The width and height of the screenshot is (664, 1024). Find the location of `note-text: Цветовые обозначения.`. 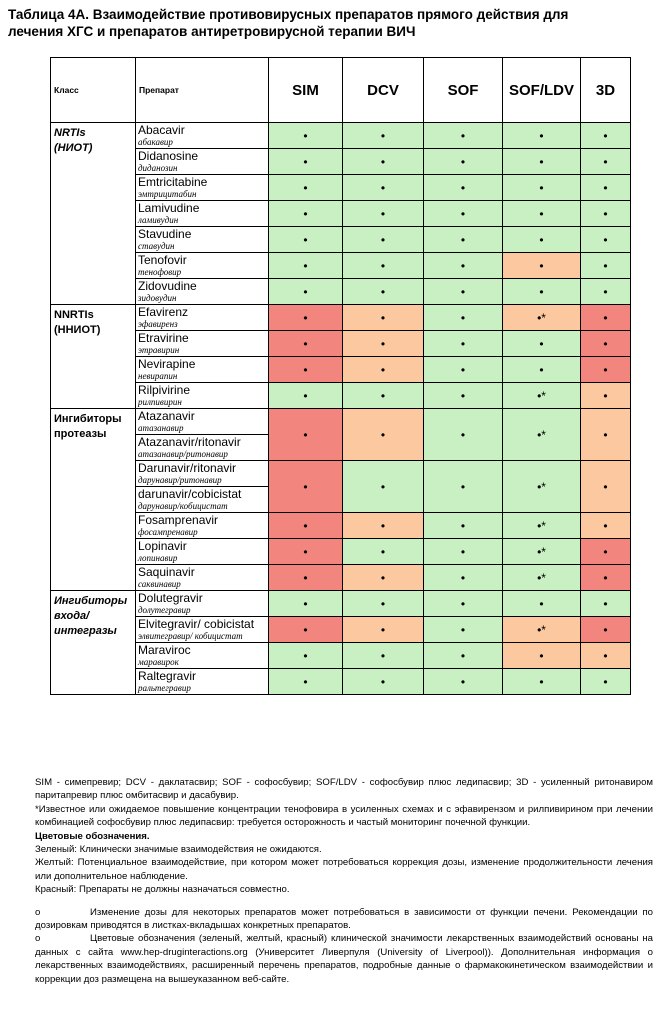

note-text: Цветовые обозначения. is located at coordinates (92, 836).